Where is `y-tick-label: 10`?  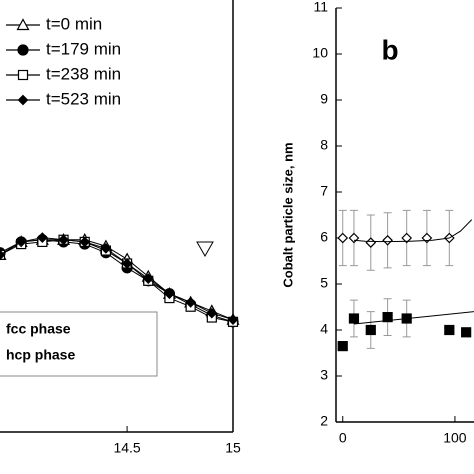
y-tick-label: 10 is located at coordinates (320, 53).